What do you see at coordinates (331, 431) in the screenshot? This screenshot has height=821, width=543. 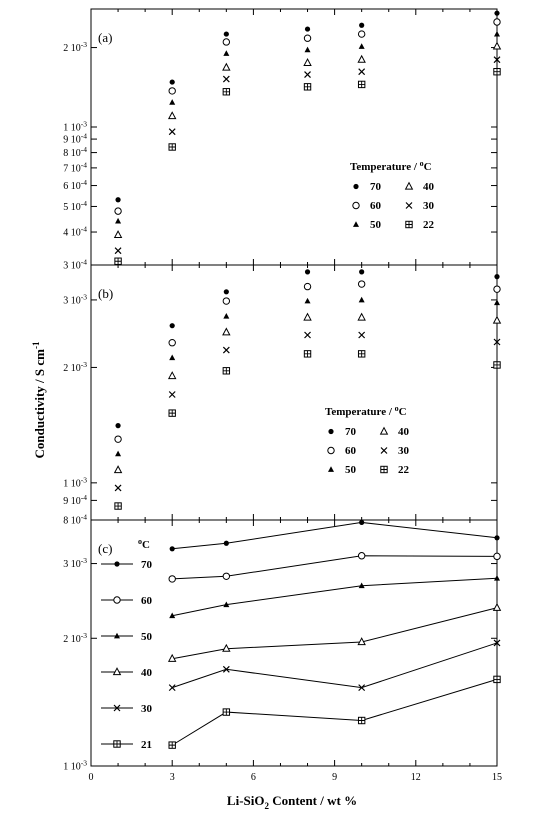 I see `panel-b-legend-marker-0-shape` at bounding box center [331, 431].